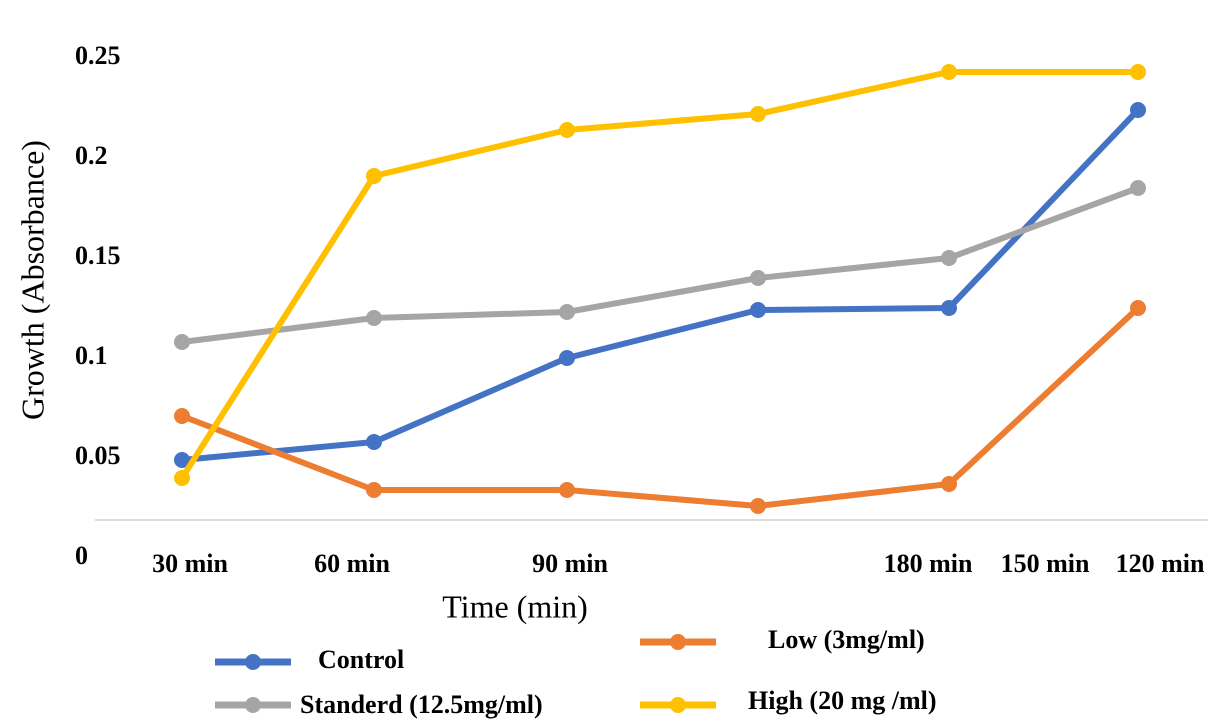 This screenshot has height=728, width=1208. What do you see at coordinates (98, 455) in the screenshot?
I see `y-tick-label: 0.05` at bounding box center [98, 455].